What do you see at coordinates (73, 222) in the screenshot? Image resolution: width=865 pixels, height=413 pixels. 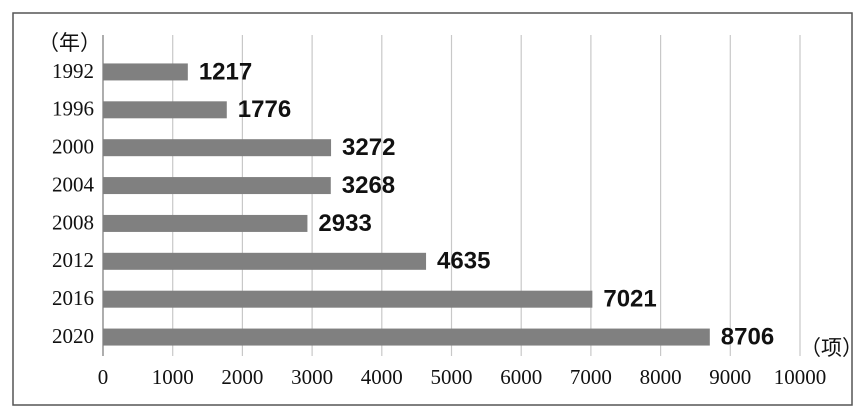 I see `y-tick-label: 2008` at bounding box center [73, 222].